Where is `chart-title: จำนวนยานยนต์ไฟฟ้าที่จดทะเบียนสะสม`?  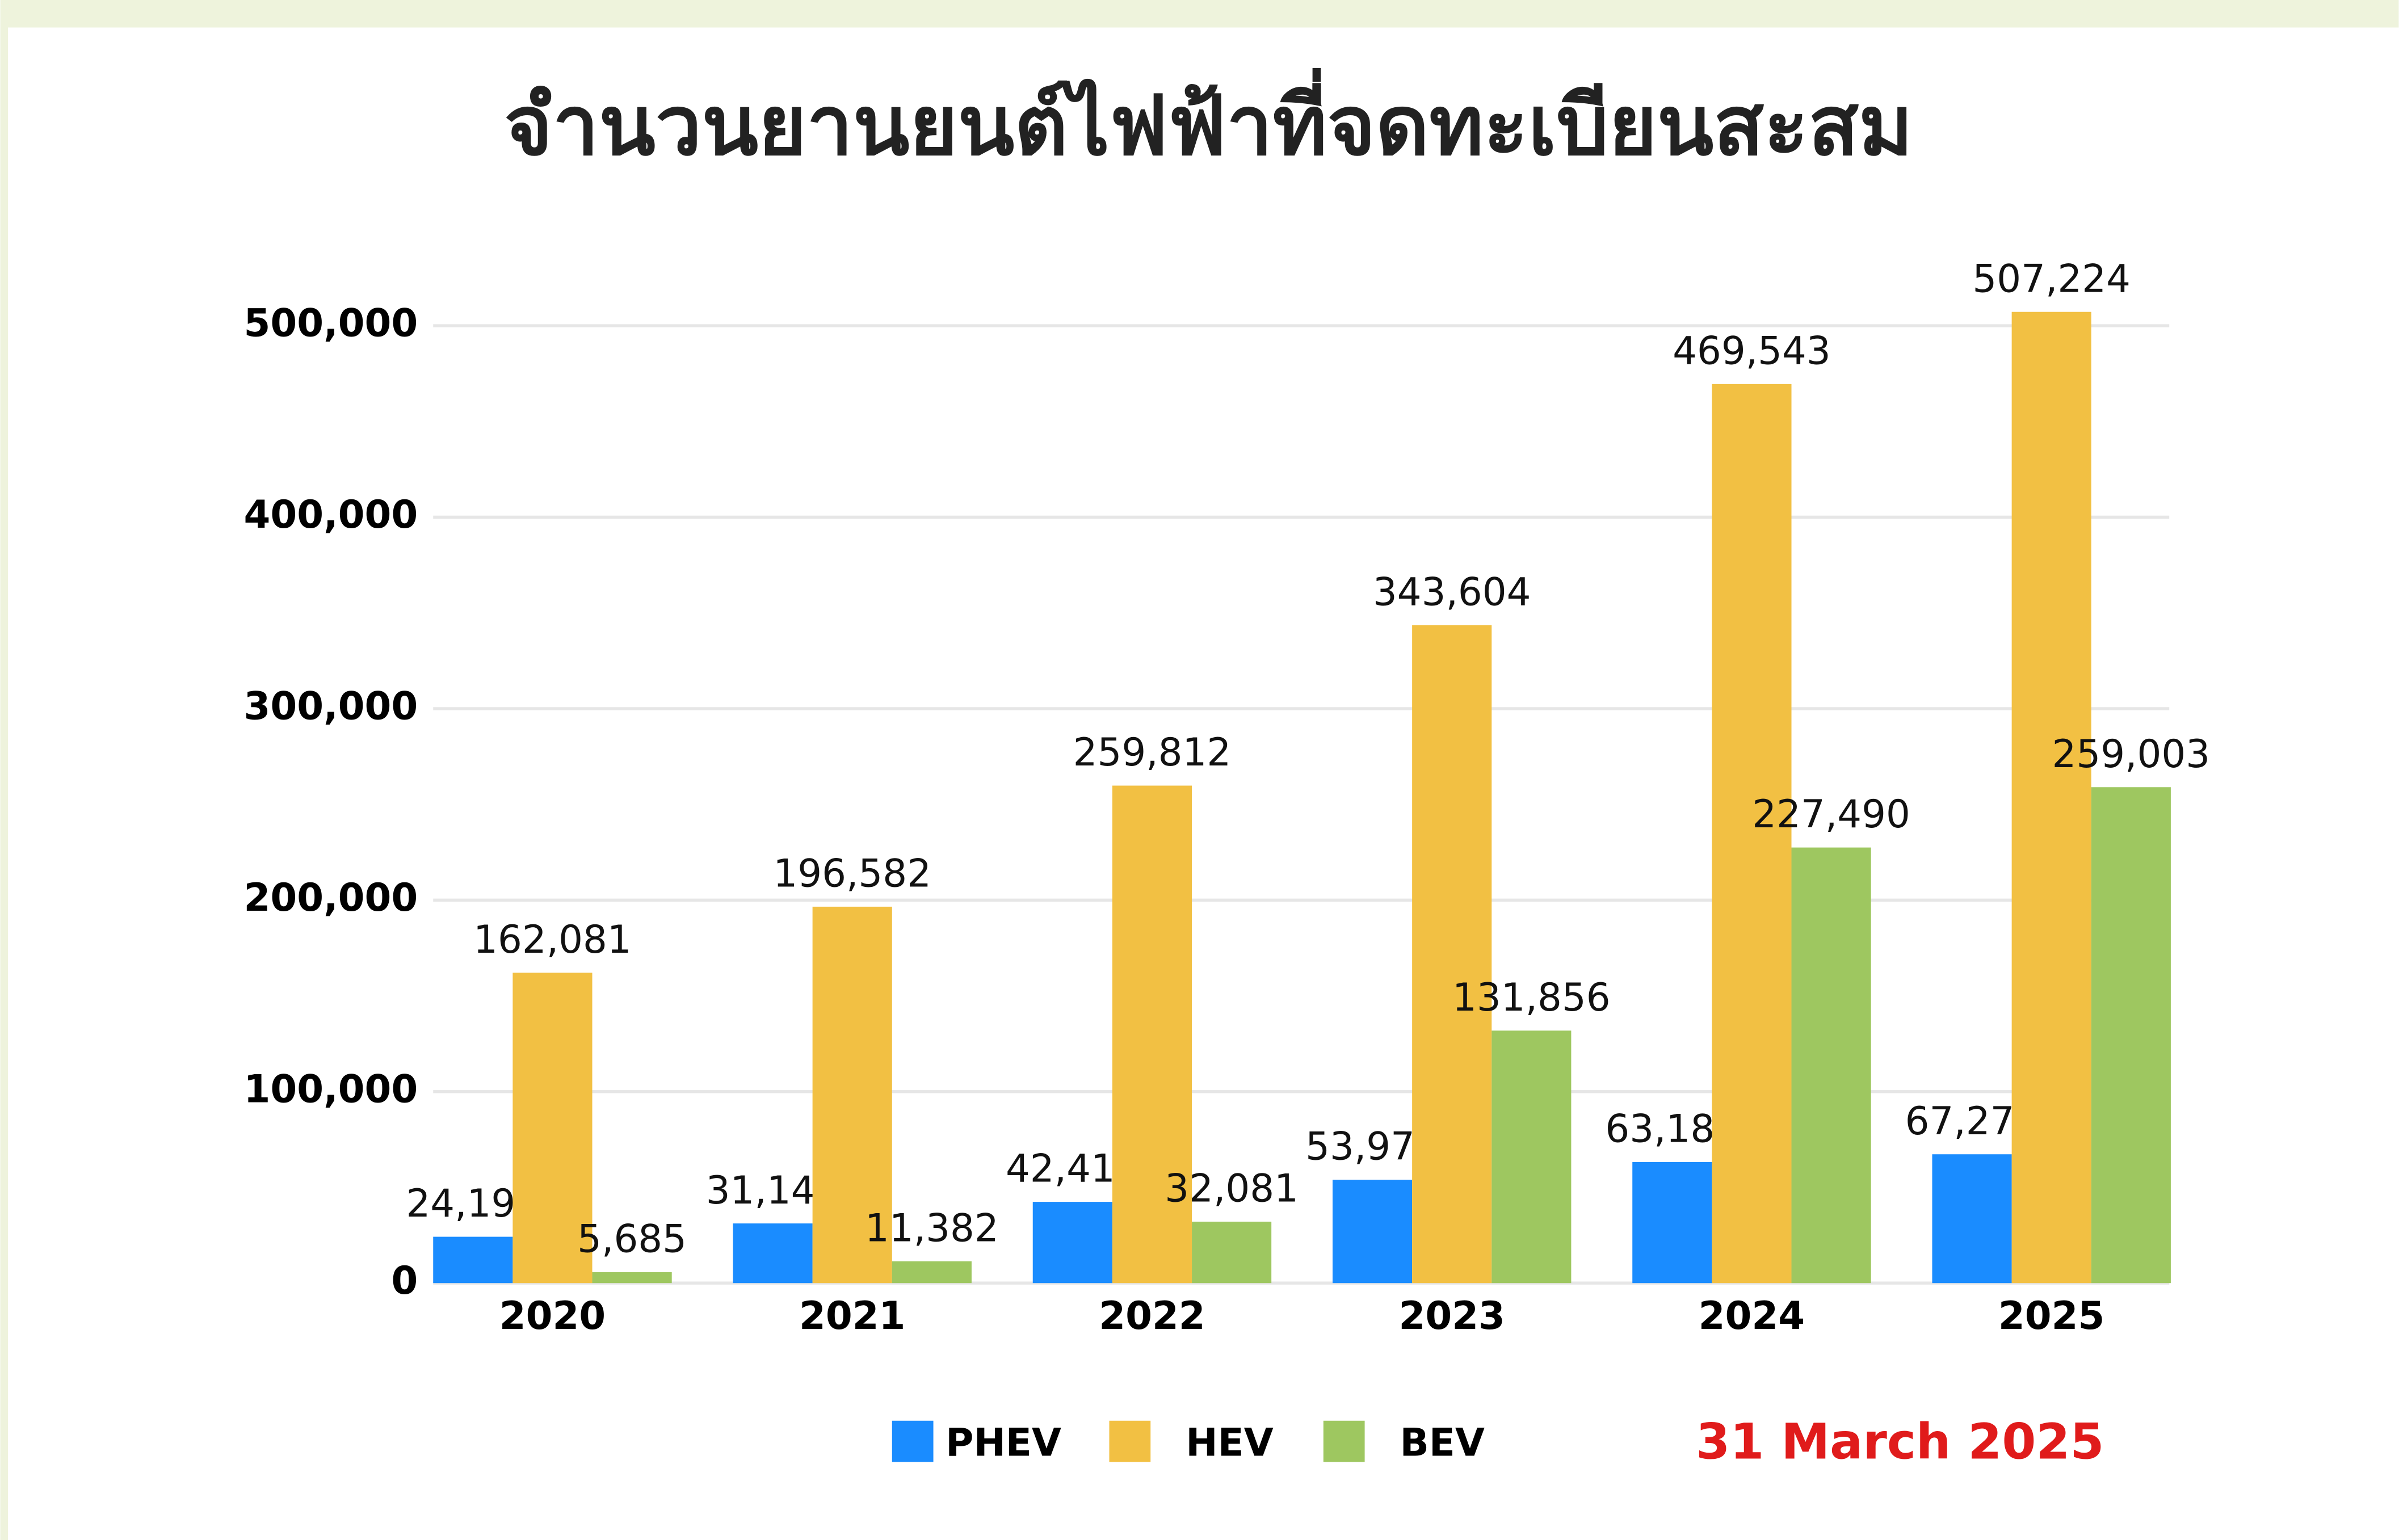
chart-title: จำนวนยานยนต์ไฟฟ้าที่จดทะเบียนสะสม is located at coordinates (1208, 121).